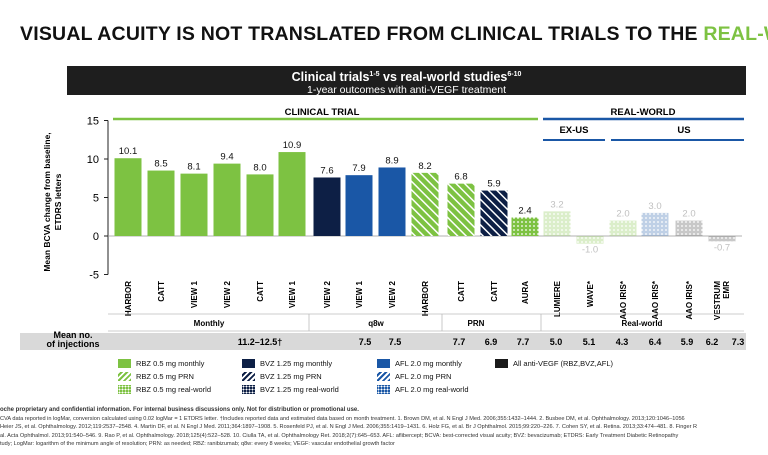  Describe the element at coordinates (514, 74) in the screenshot. I see `banner-sup2: 6-10` at that location.